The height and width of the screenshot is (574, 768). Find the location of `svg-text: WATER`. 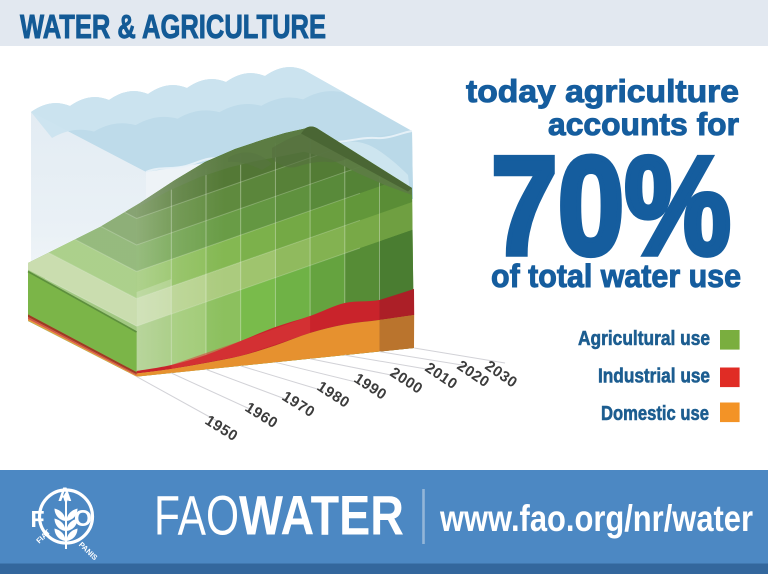

svg-text: WATER is located at coordinates (321, 515).